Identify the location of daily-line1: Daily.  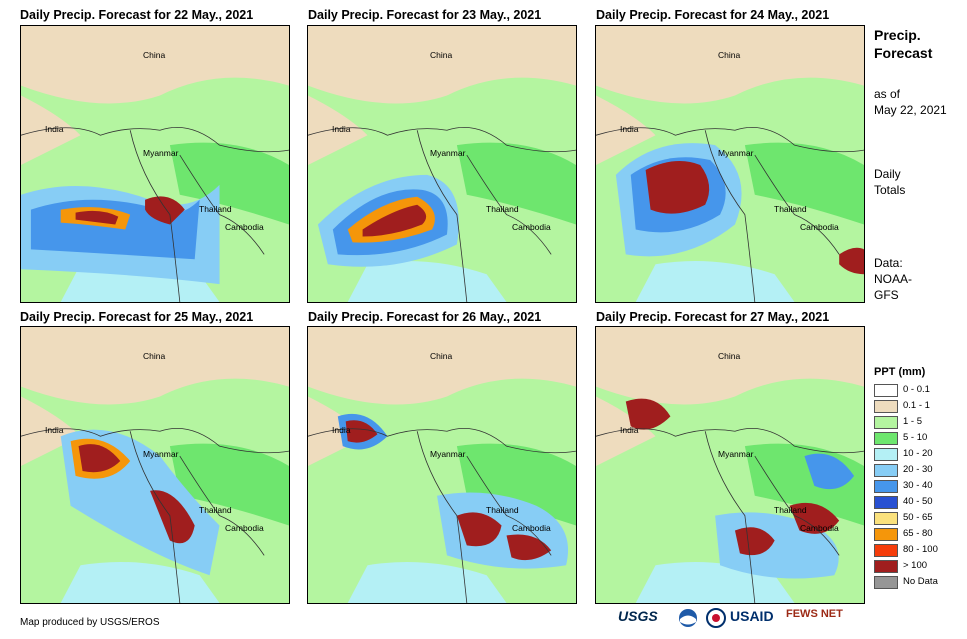
(887, 174).